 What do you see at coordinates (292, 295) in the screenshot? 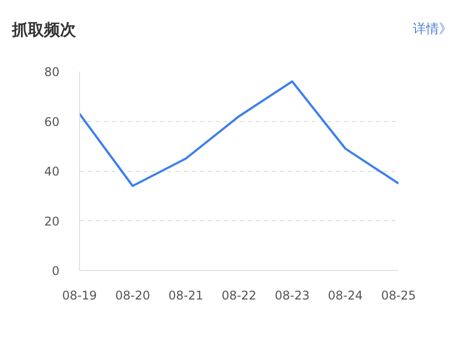
I see `x-tick-label: 08-23` at bounding box center [292, 295].